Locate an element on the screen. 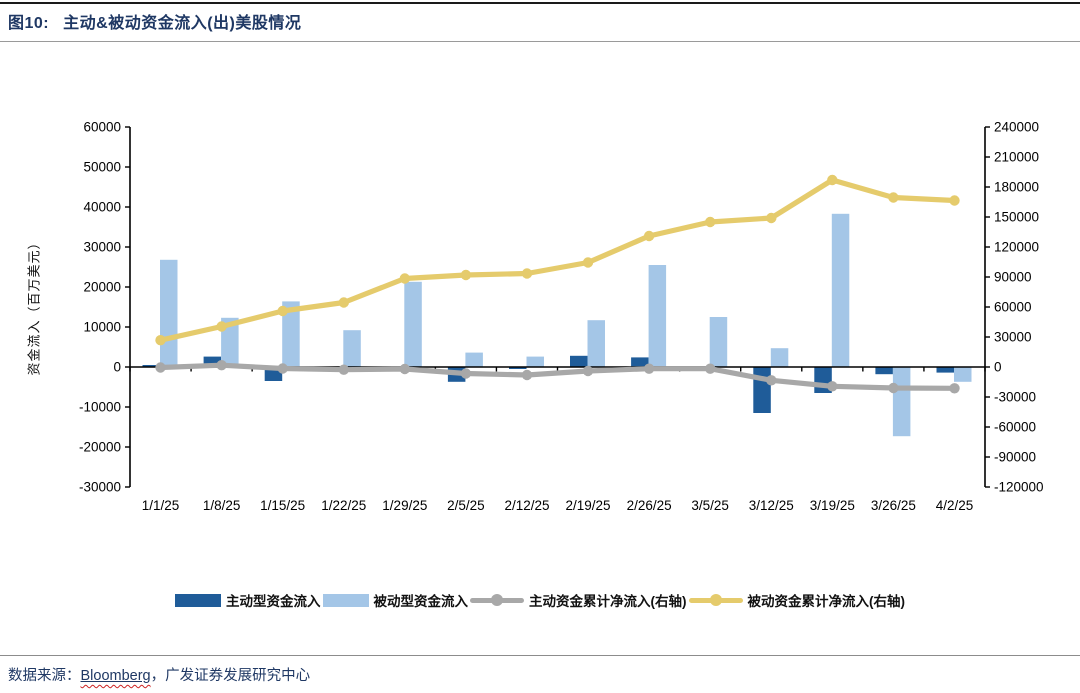 This screenshot has height=693, width=1080. figure-number-label: 图10: is located at coordinates (29, 23).